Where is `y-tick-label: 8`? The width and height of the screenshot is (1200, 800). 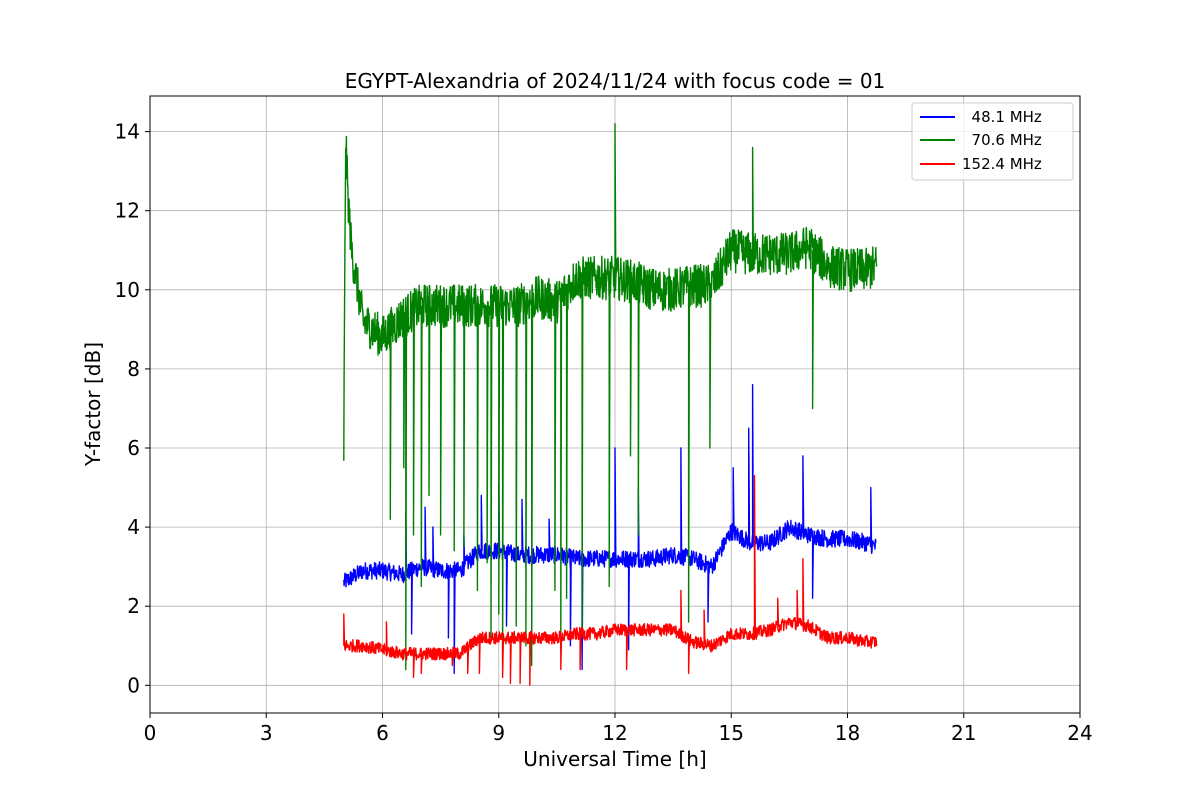
y-tick-label: 8 is located at coordinates (133, 369).